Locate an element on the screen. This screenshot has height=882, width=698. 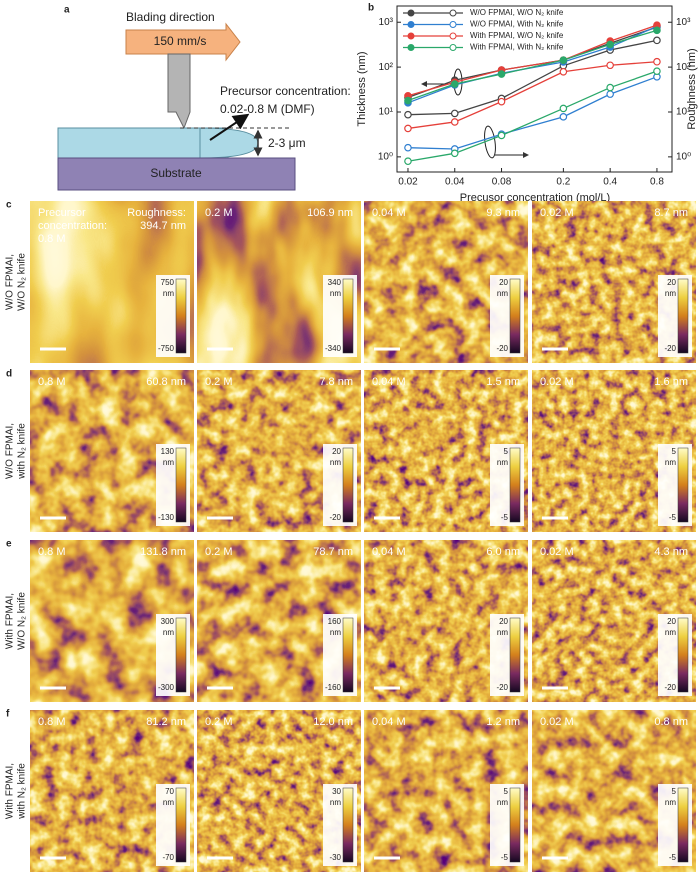
roughness-label: 394.7 nm is located at coordinates (163, 226).